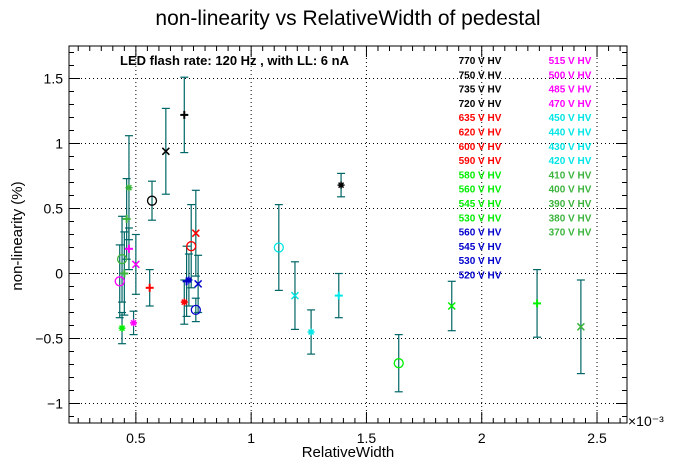  What do you see at coordinates (480, 61) in the screenshot?
I see `legend-entry: 770 V HV` at bounding box center [480, 61].